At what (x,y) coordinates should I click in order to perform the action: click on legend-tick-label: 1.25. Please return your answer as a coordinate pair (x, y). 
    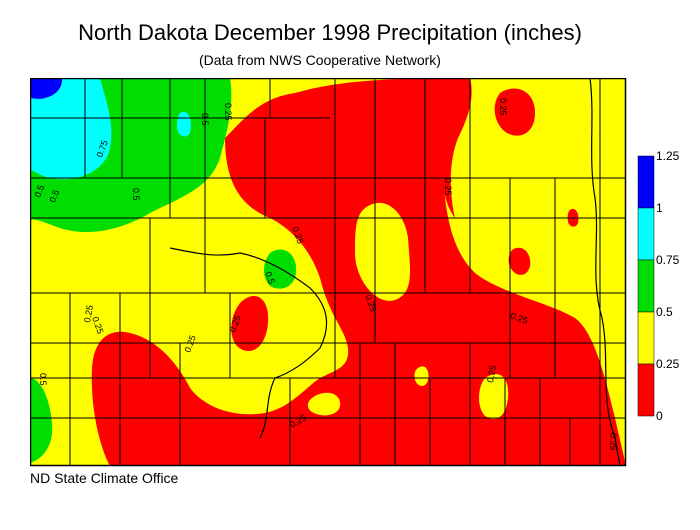
    Looking at the image, I should click on (668, 156).